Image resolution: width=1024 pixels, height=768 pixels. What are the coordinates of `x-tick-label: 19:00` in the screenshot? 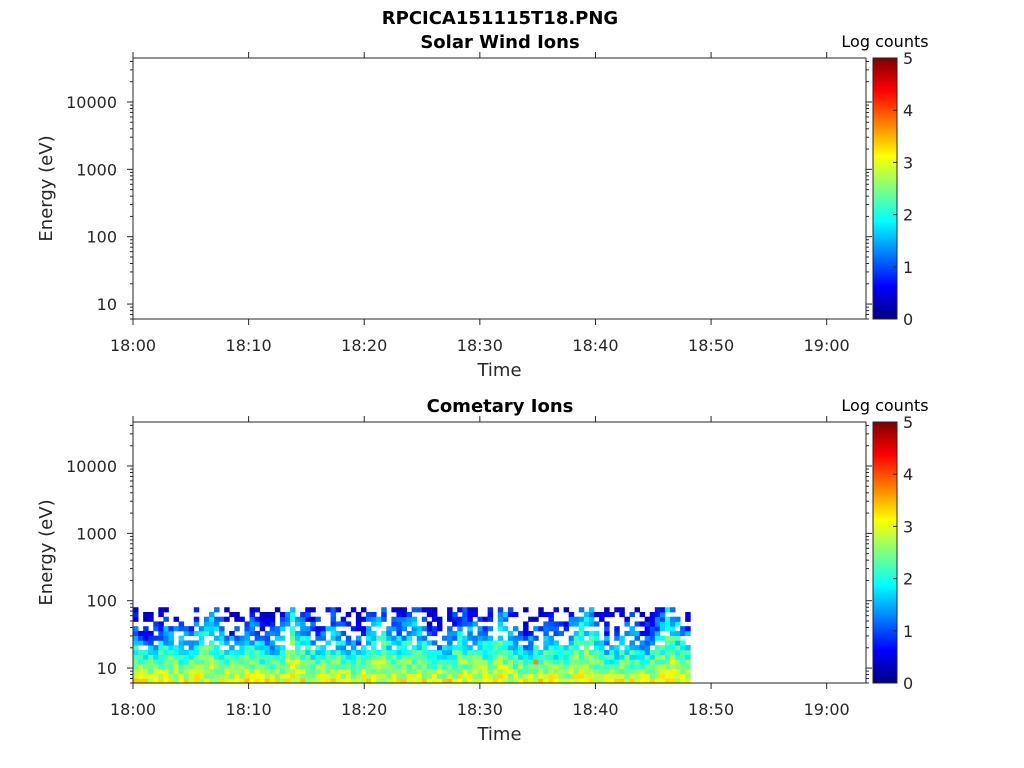 It's located at (827, 345).